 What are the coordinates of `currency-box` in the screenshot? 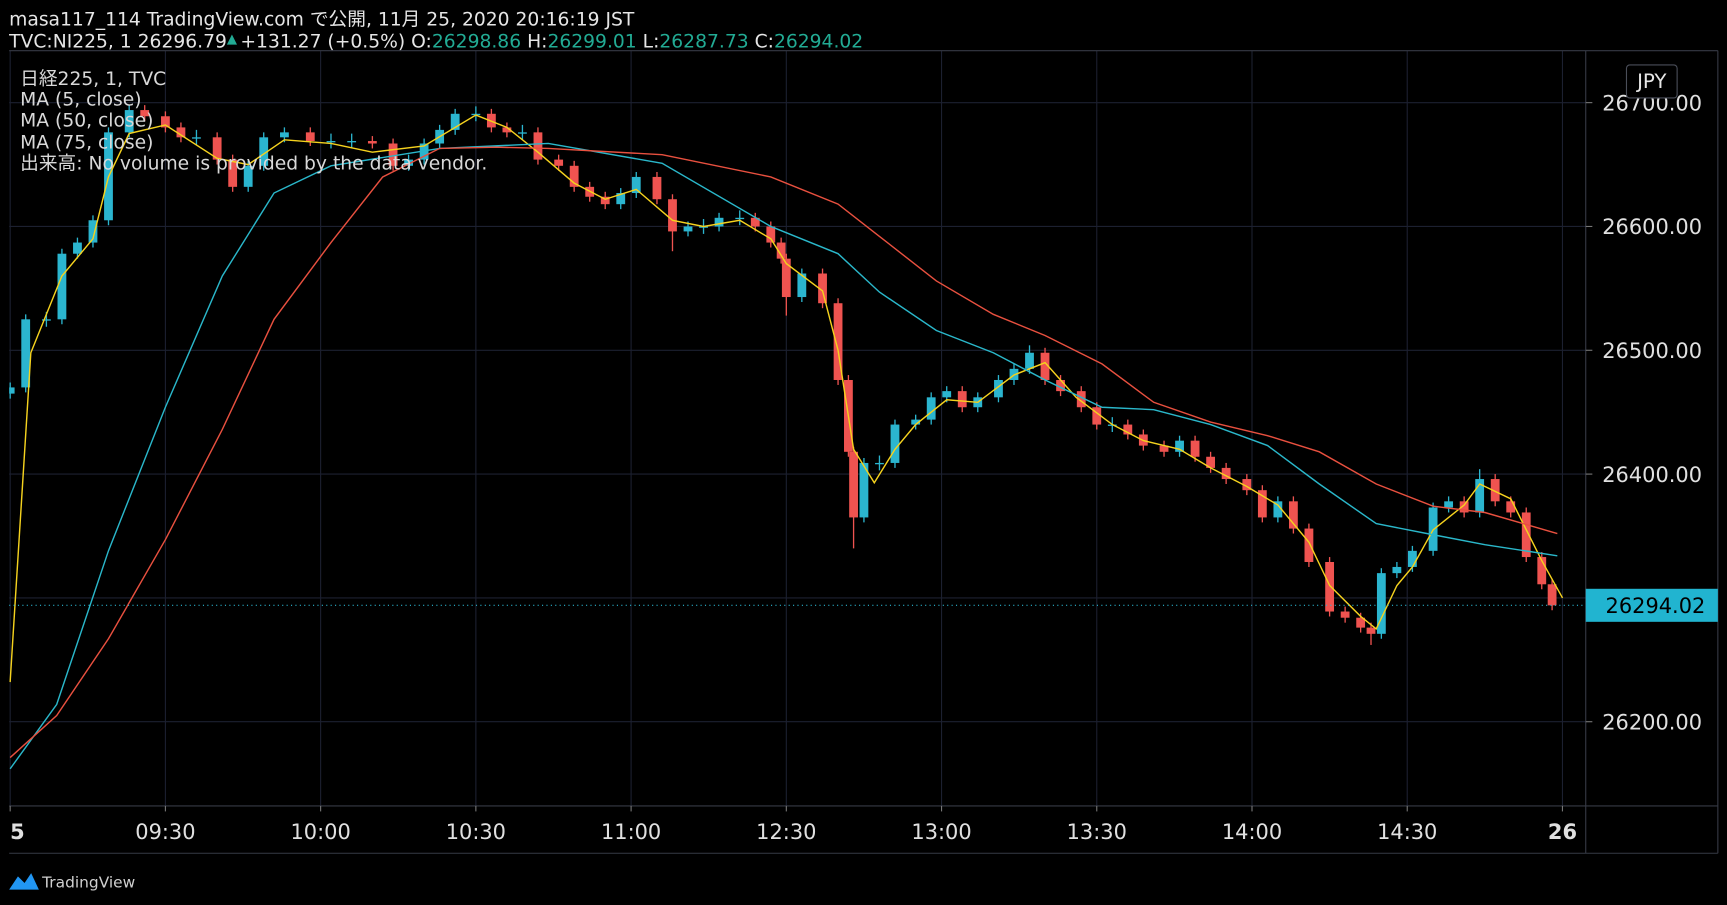 It's located at (1651, 81).